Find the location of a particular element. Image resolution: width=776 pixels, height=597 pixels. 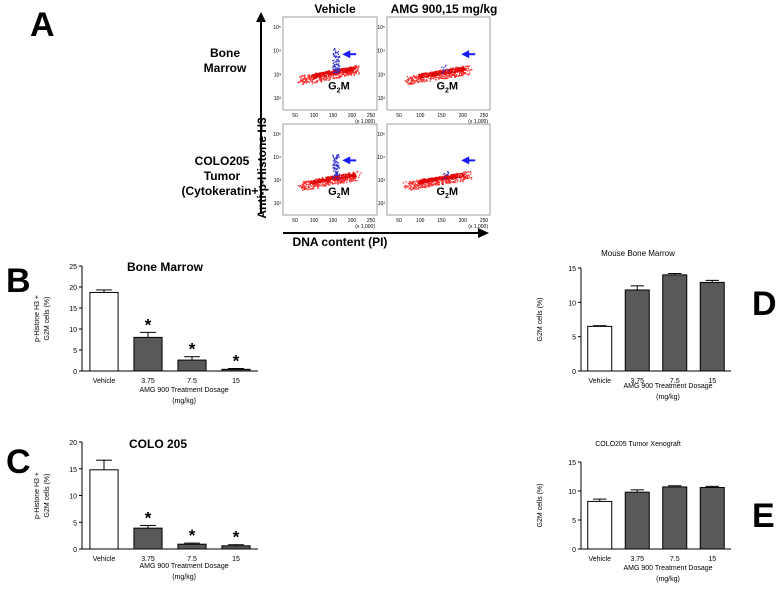

chart-title: COLO 205 is located at coordinates (158, 444).